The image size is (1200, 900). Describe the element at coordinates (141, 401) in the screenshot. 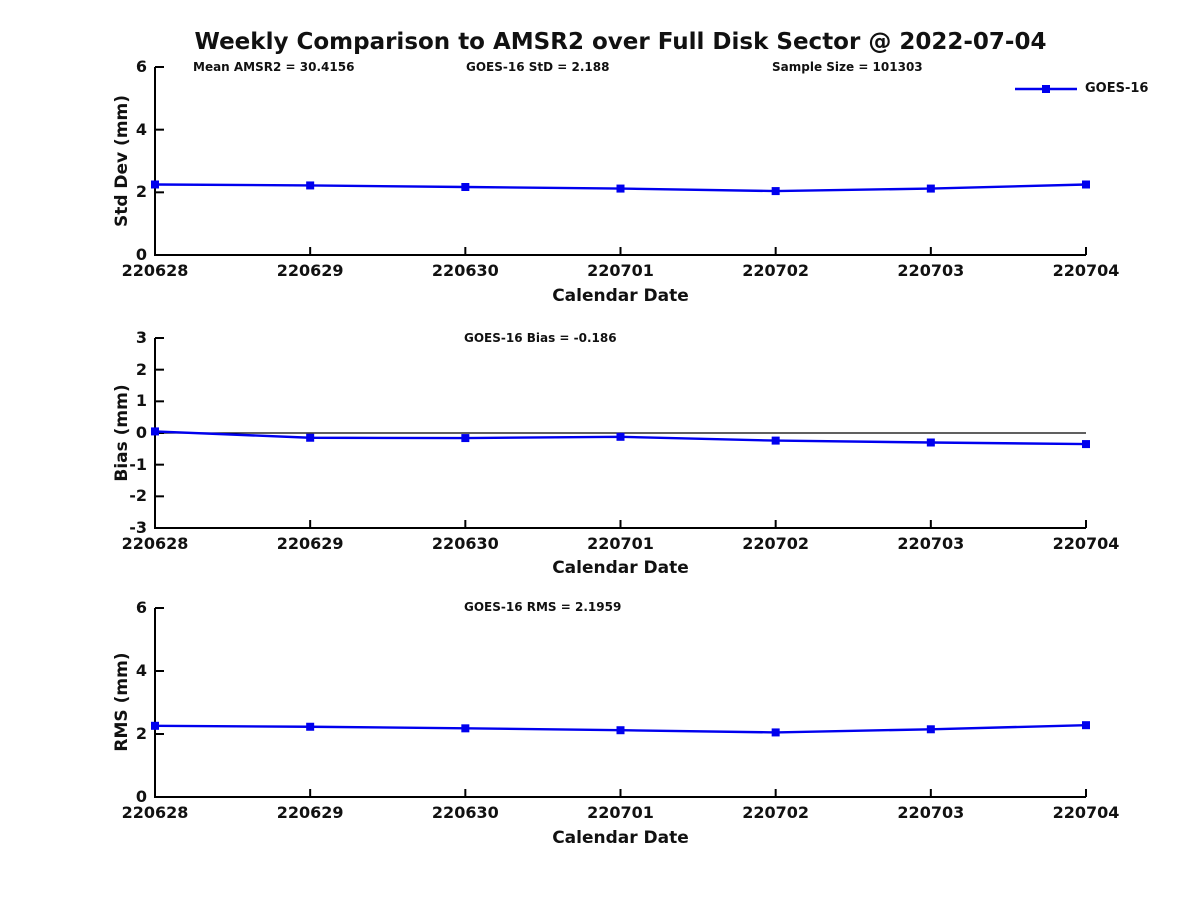

I see `y-tick-label: 1` at that location.